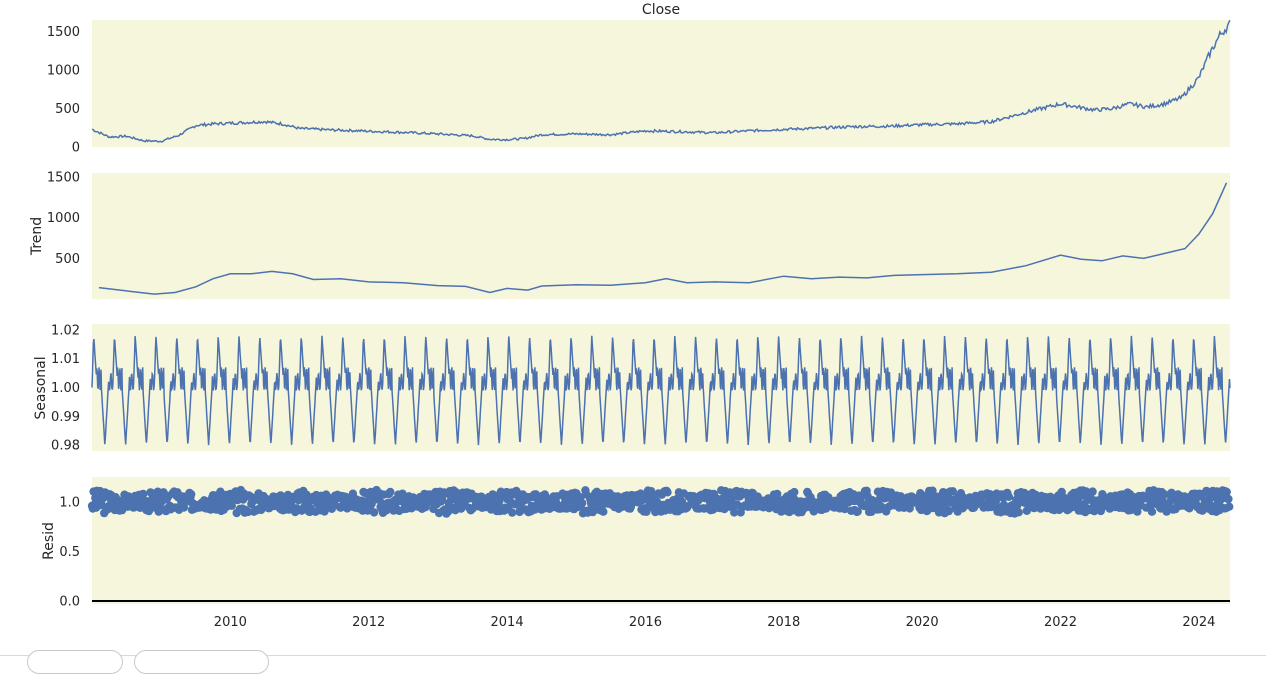 The width and height of the screenshot is (1266, 674). Describe the element at coordinates (661, 390) in the screenshot. I see `seasonal-series-line` at that location.